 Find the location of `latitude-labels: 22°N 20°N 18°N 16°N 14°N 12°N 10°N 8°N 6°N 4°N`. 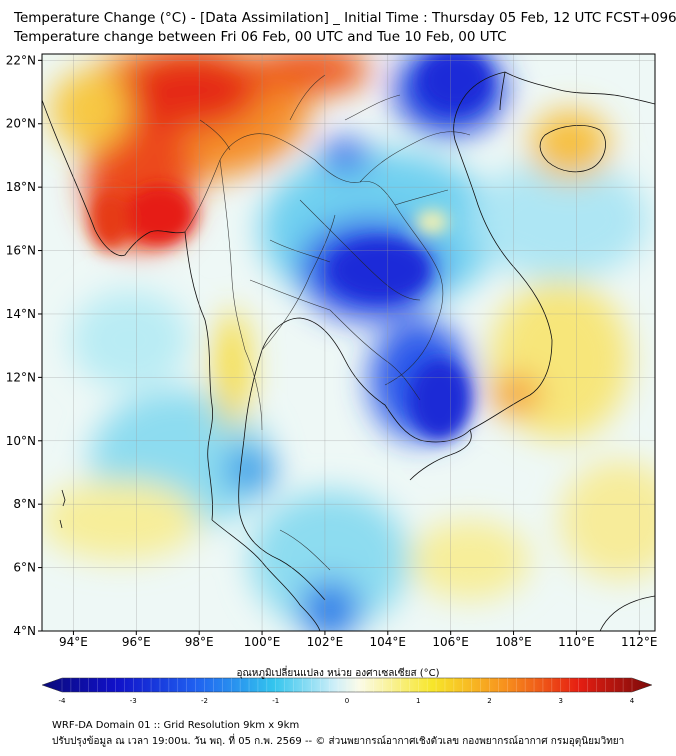

latitude-labels: 22°N 20°N 18°N 16°N 14°N 12°N 10°N 8°N 6°N 4°N is located at coordinates (24, 345).